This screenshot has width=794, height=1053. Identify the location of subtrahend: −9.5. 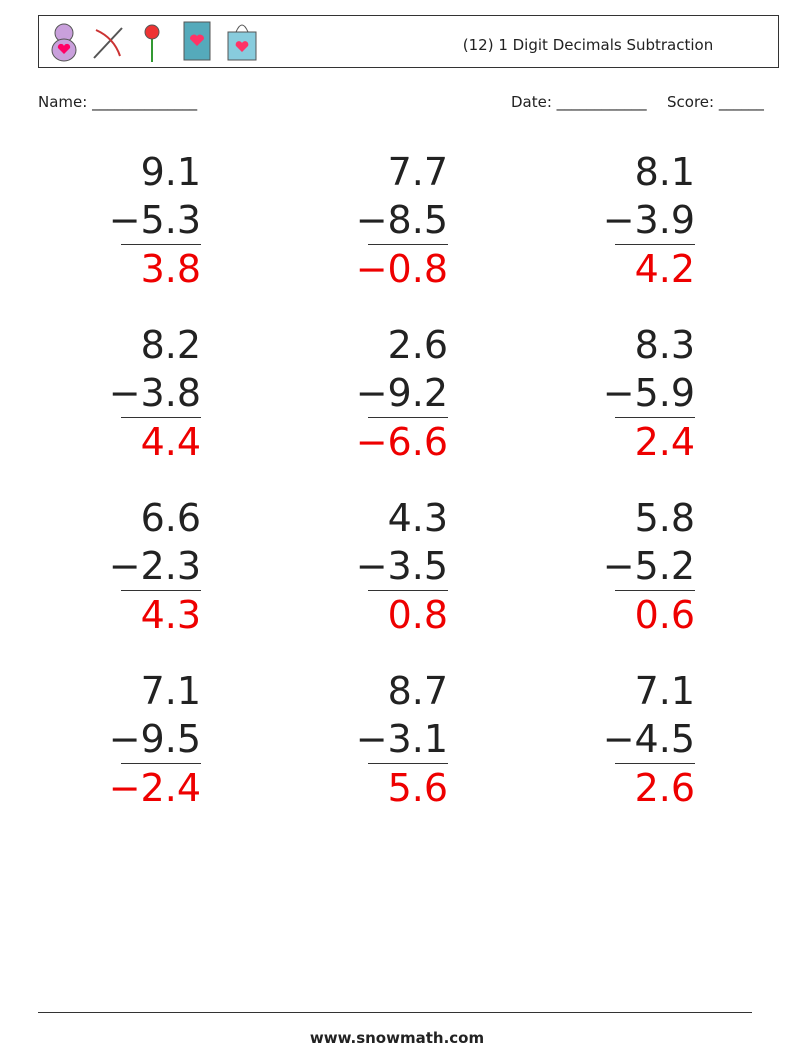
(154, 739).